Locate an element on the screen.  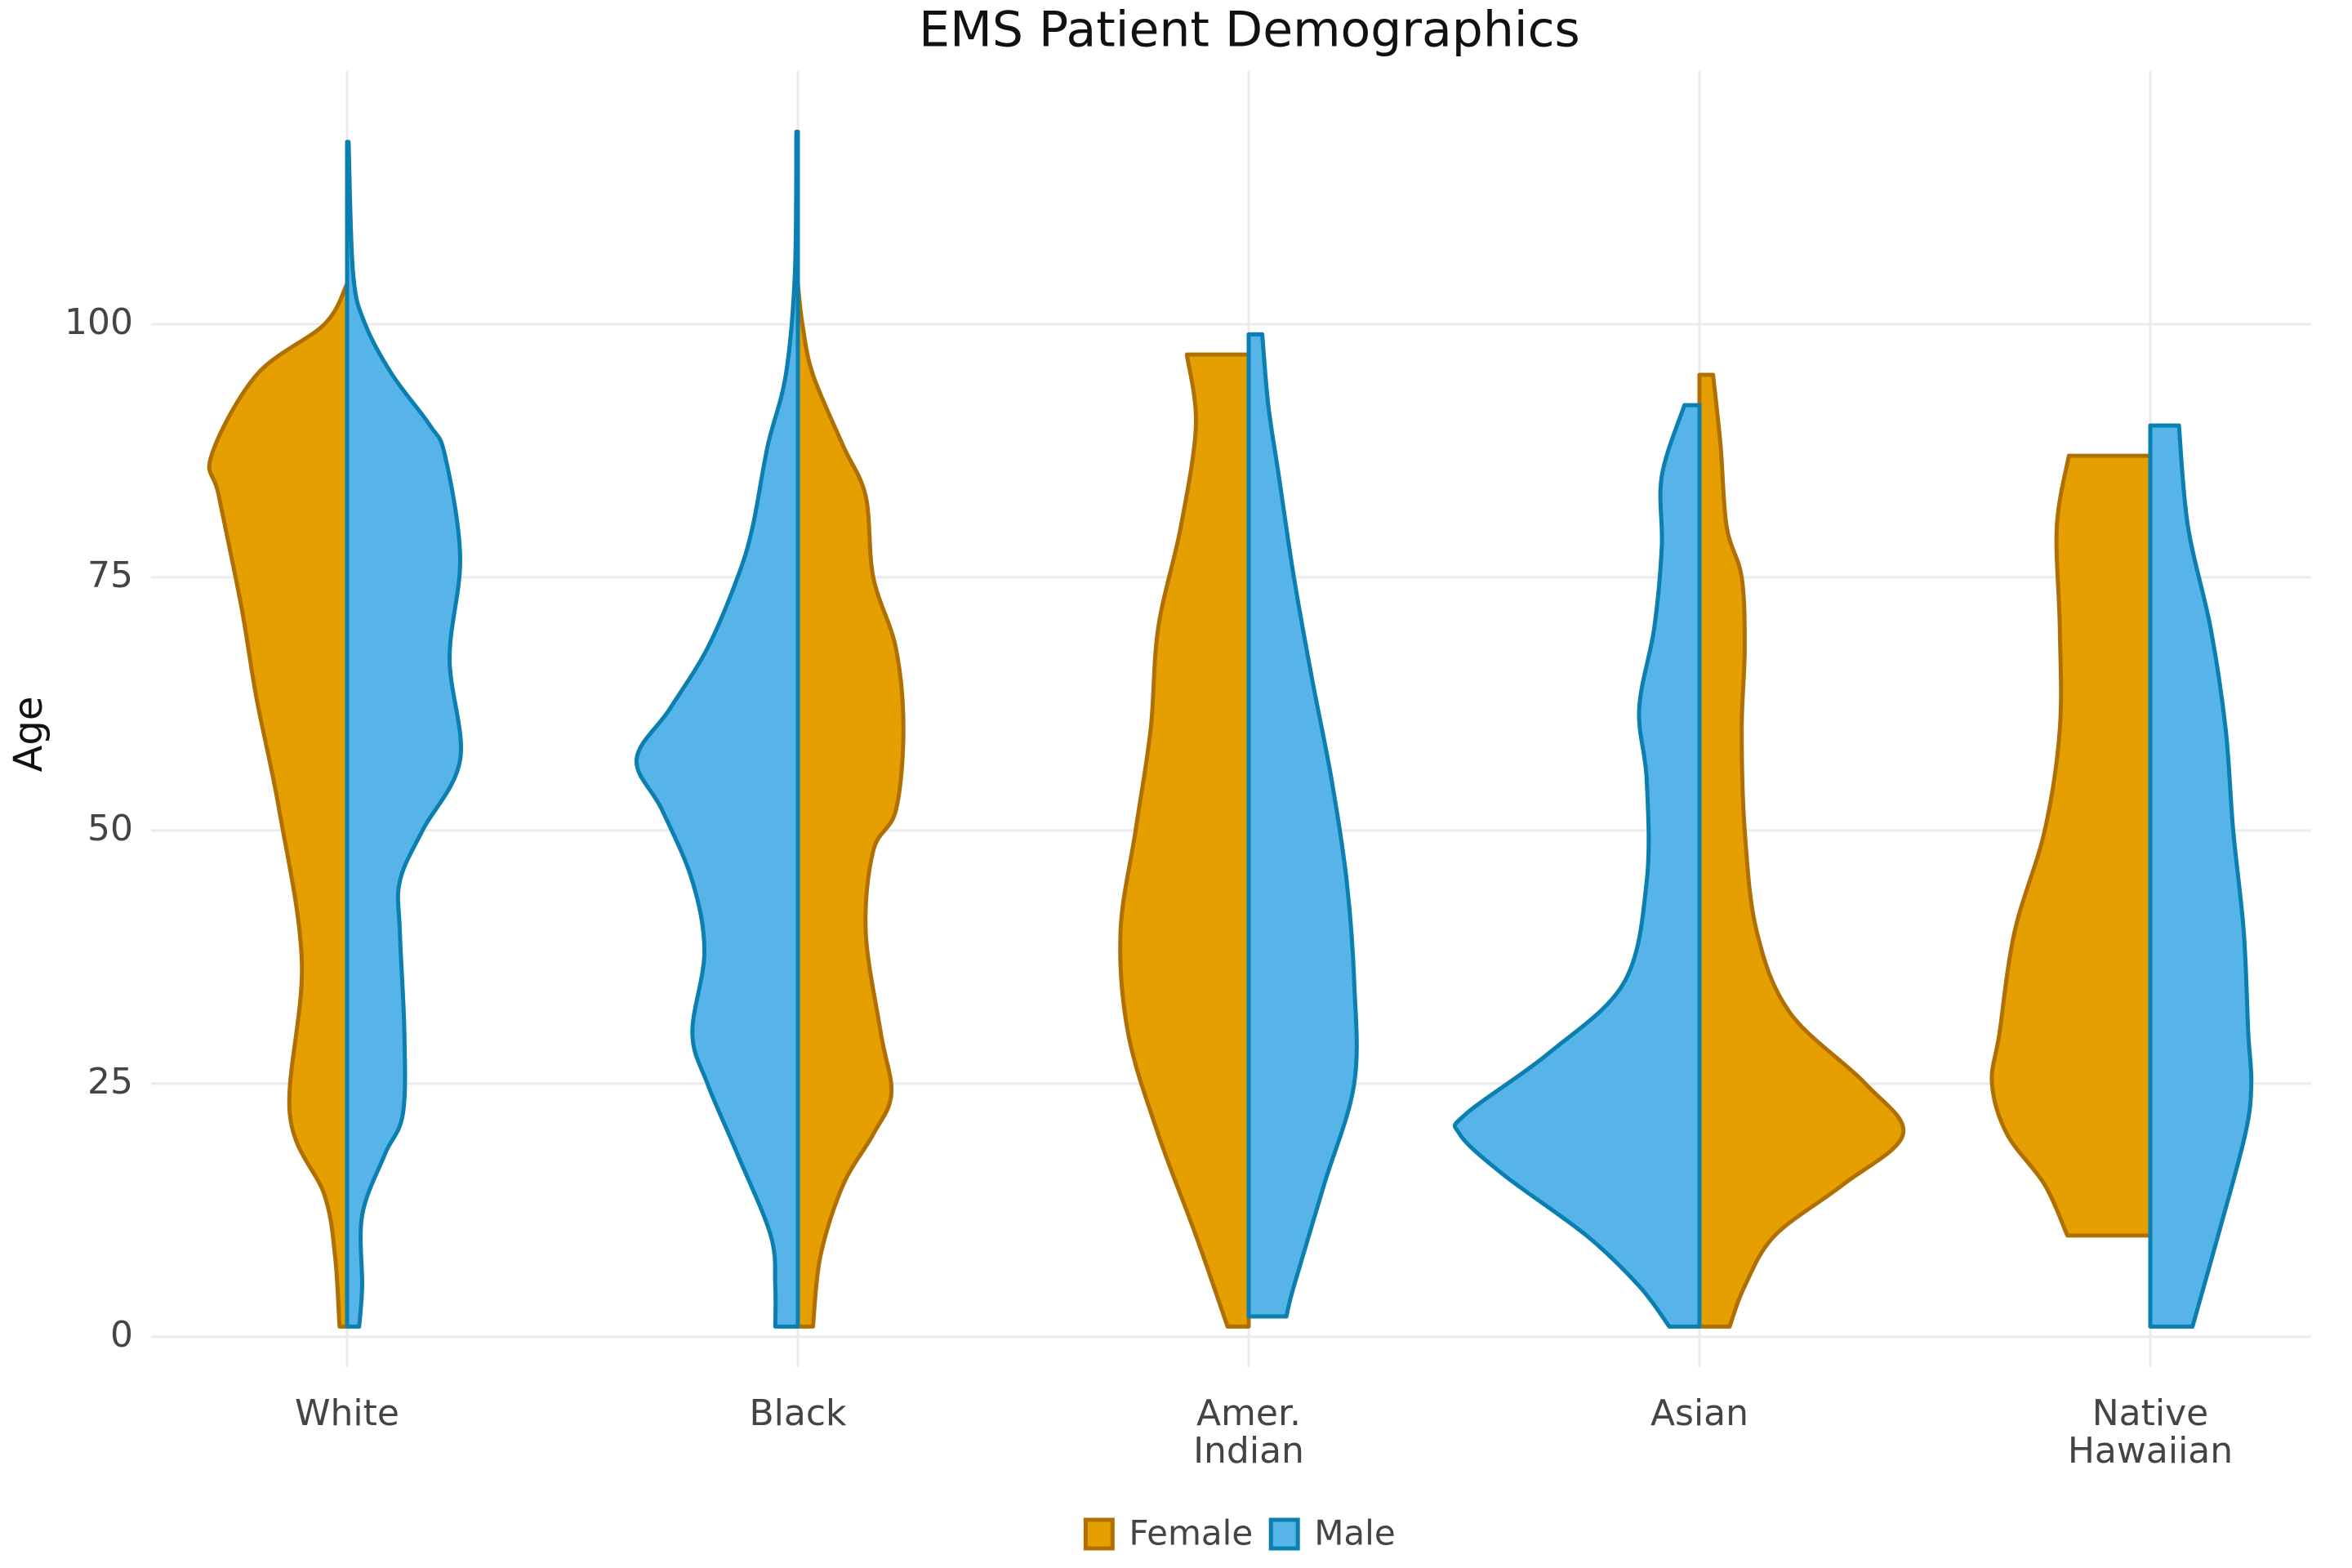
x-tick-label: Black is located at coordinates (798, 1413).